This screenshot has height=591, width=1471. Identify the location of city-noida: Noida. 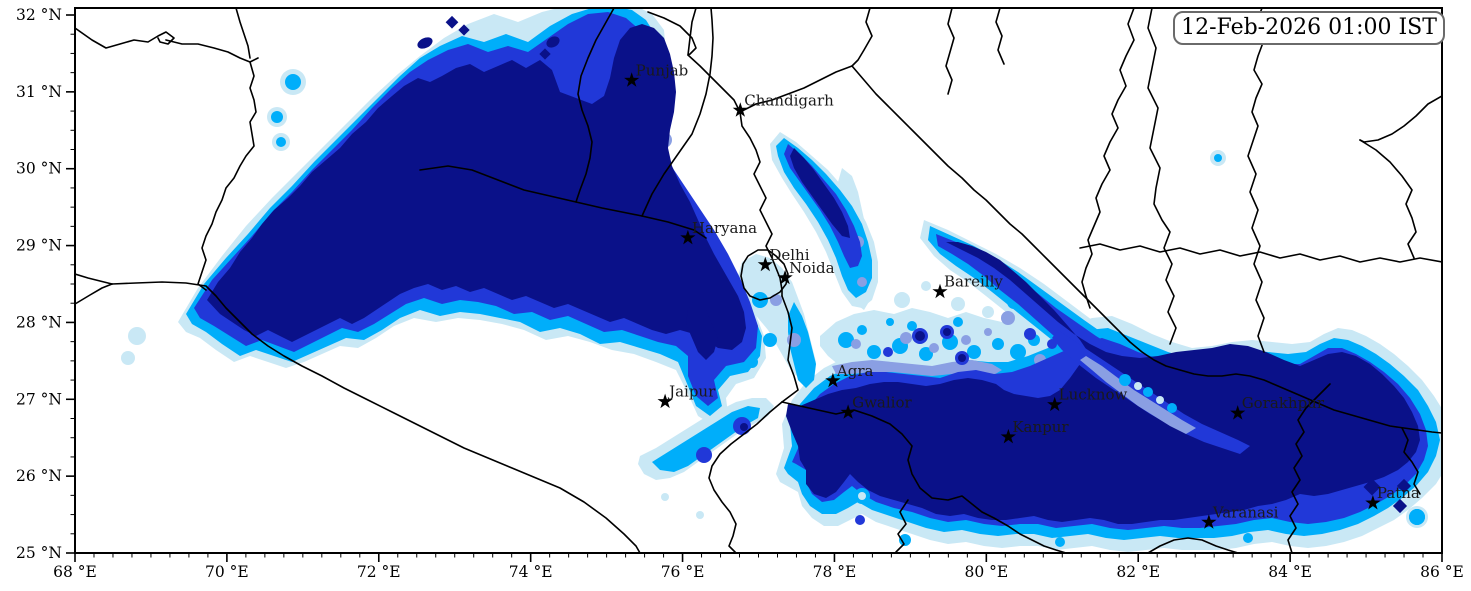
(806, 272).